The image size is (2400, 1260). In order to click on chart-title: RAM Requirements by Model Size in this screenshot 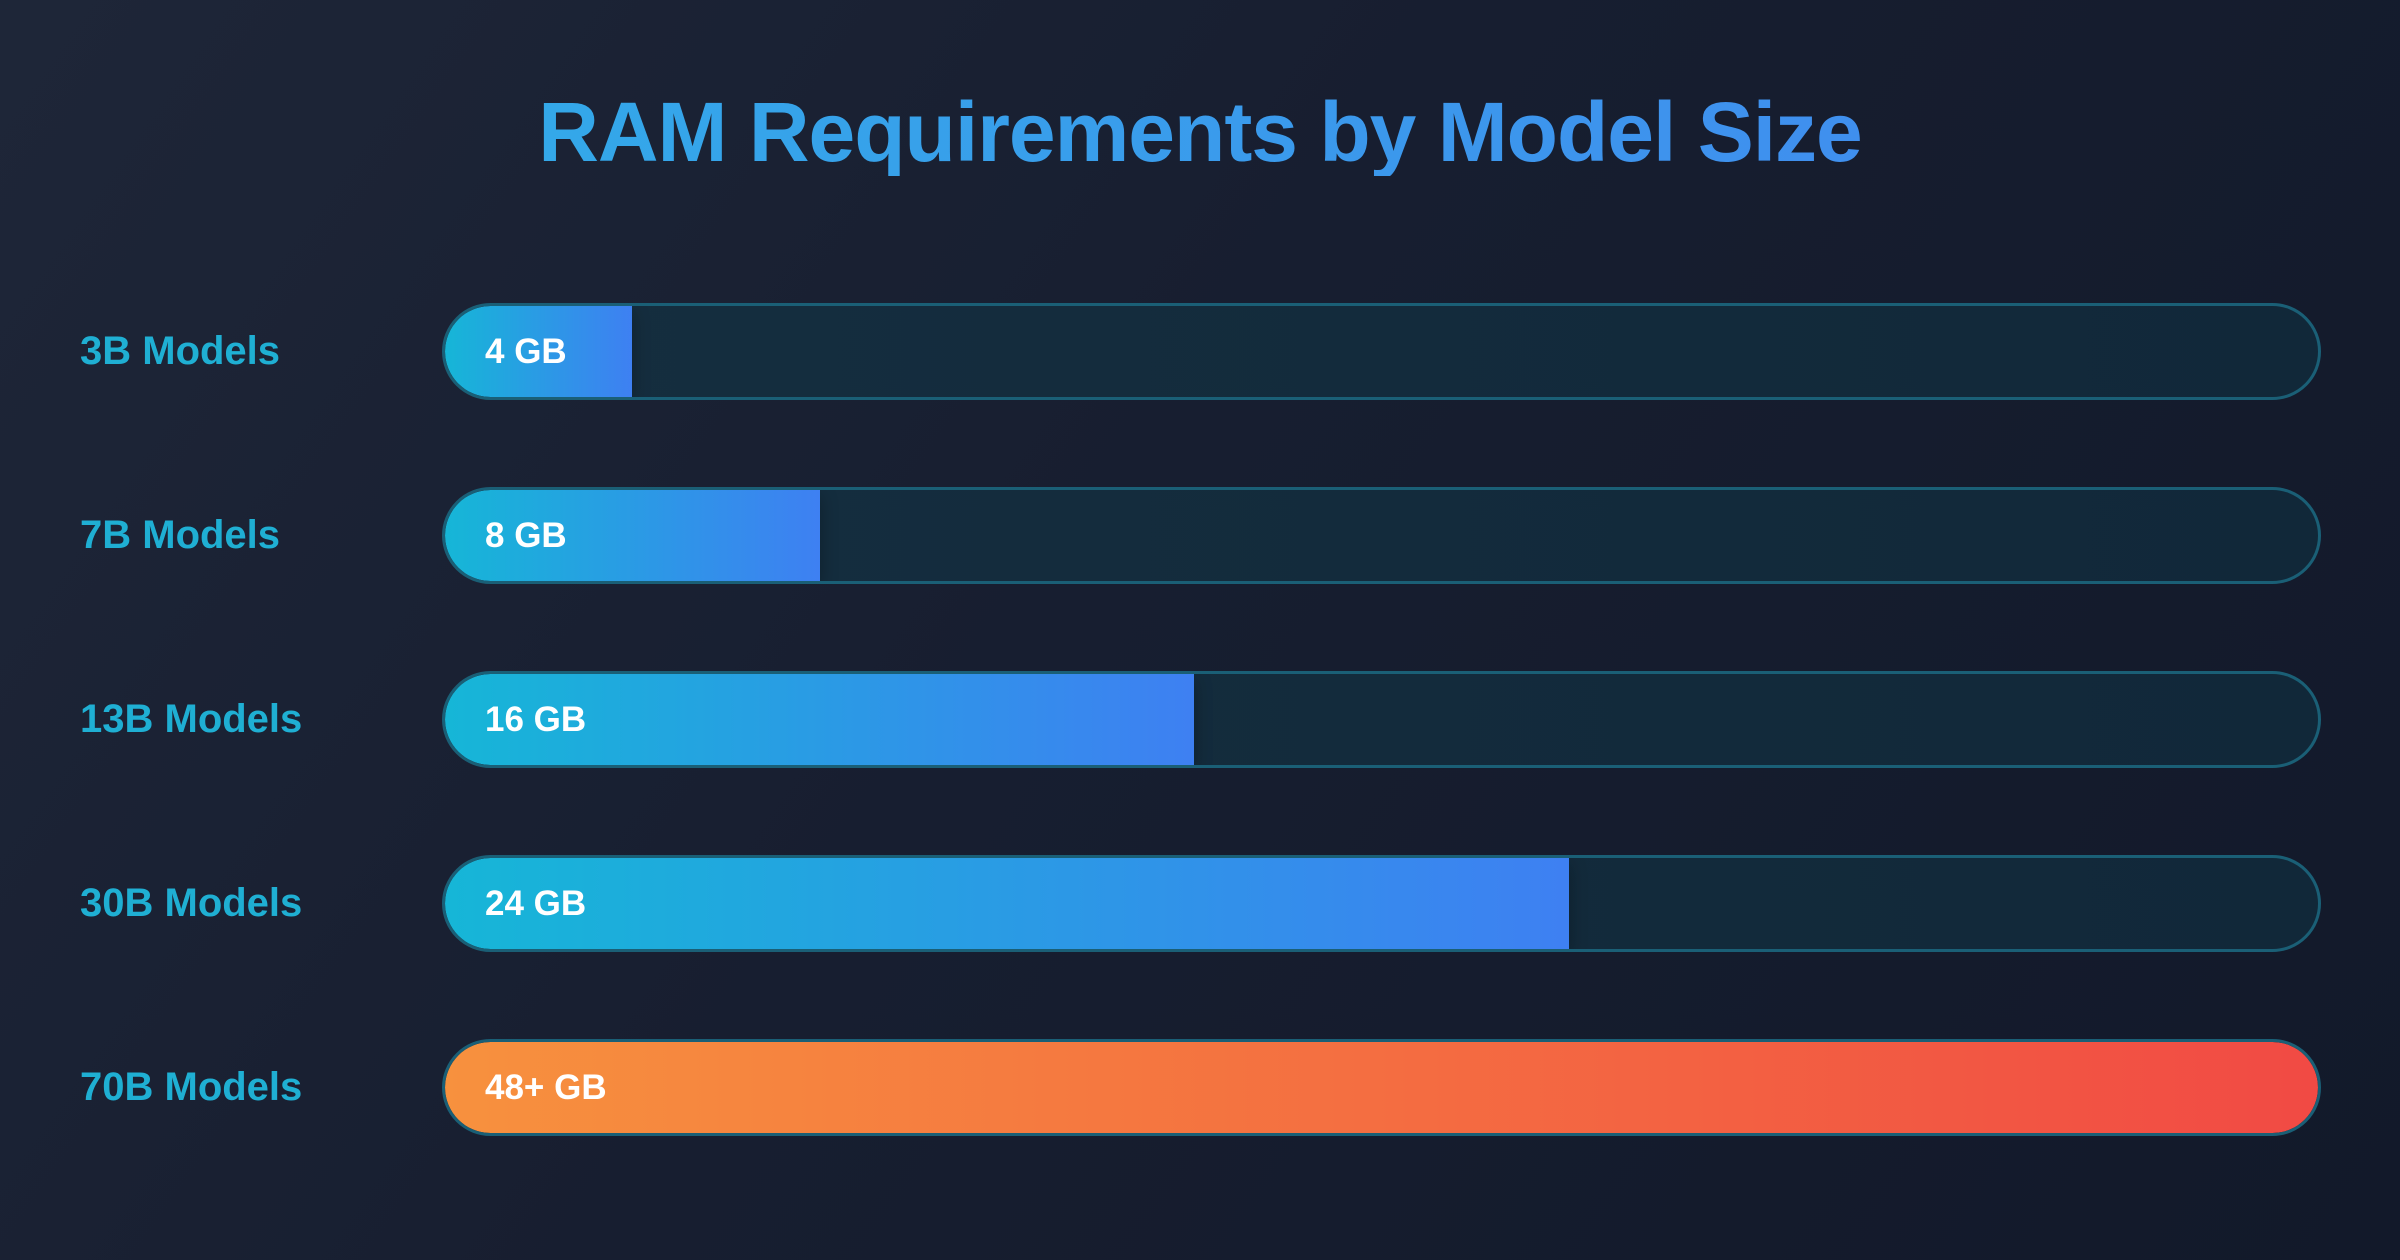, I will do `click(1200, 132)`.